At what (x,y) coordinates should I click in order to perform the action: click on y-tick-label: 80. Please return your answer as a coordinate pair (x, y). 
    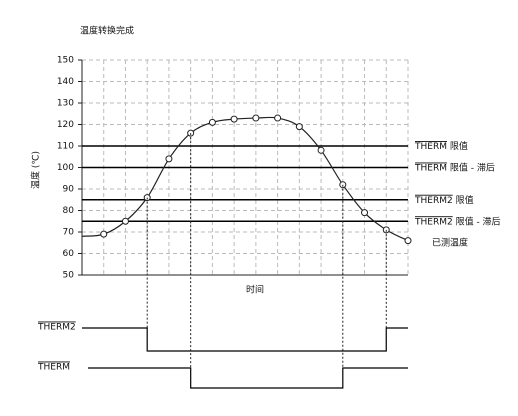
    Looking at the image, I should click on (69, 211).